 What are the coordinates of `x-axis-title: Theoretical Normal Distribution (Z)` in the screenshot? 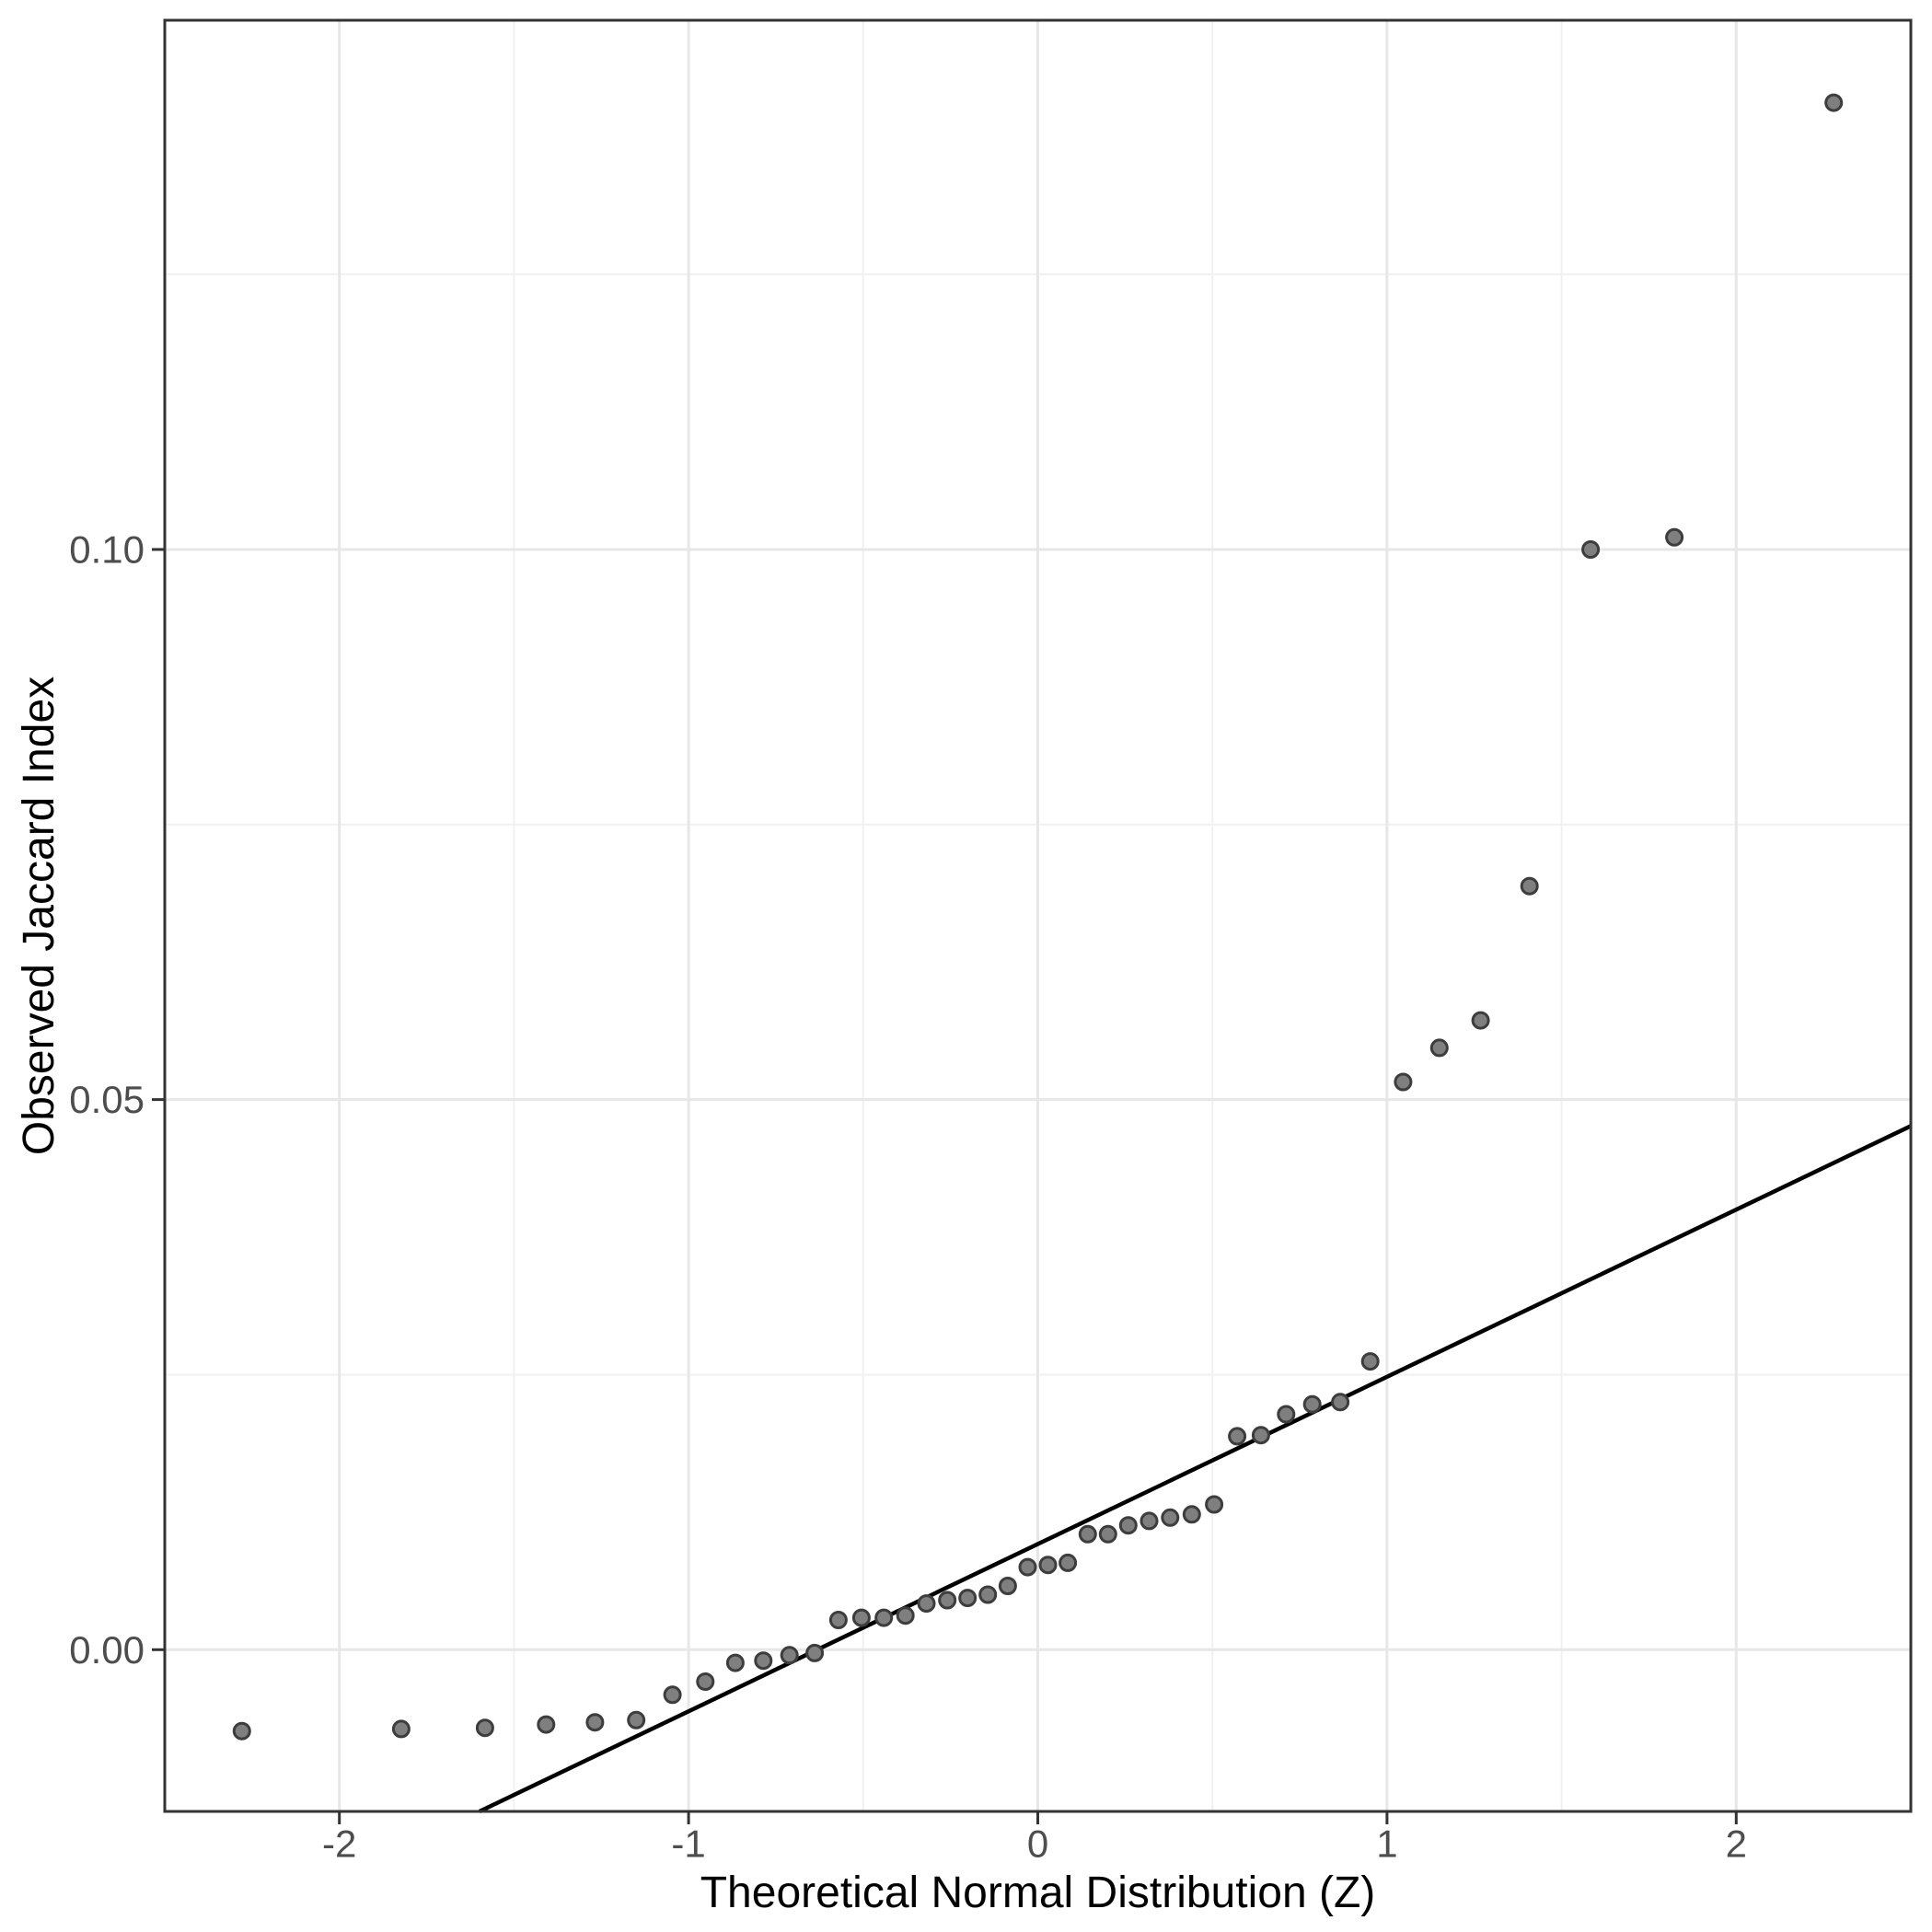 It's located at (1038, 1893).